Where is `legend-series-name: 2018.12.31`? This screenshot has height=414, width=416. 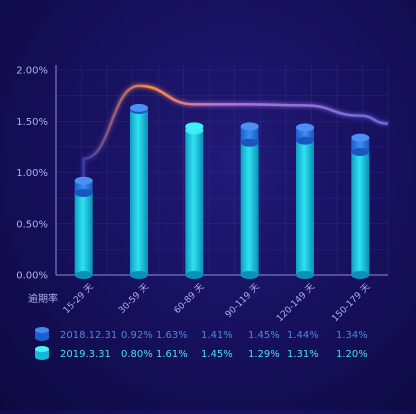 legend-series-name: 2018.12.31 is located at coordinates (88, 335).